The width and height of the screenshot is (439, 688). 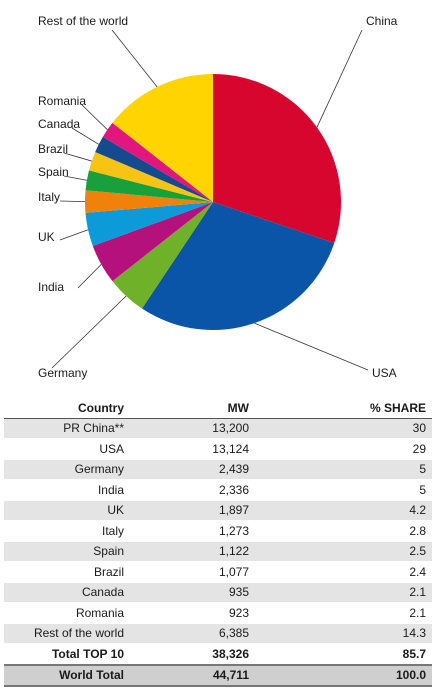 I want to click on leader-line-romania, so click(x=94, y=117).